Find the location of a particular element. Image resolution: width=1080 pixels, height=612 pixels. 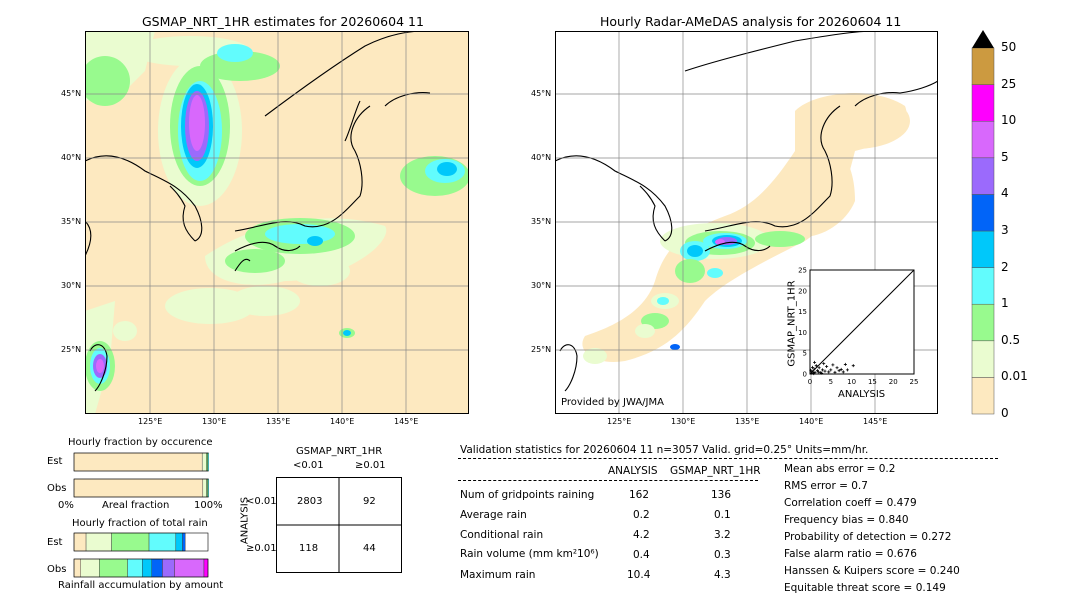

colorbar-tick-label: 5 is located at coordinates (1005, 156).